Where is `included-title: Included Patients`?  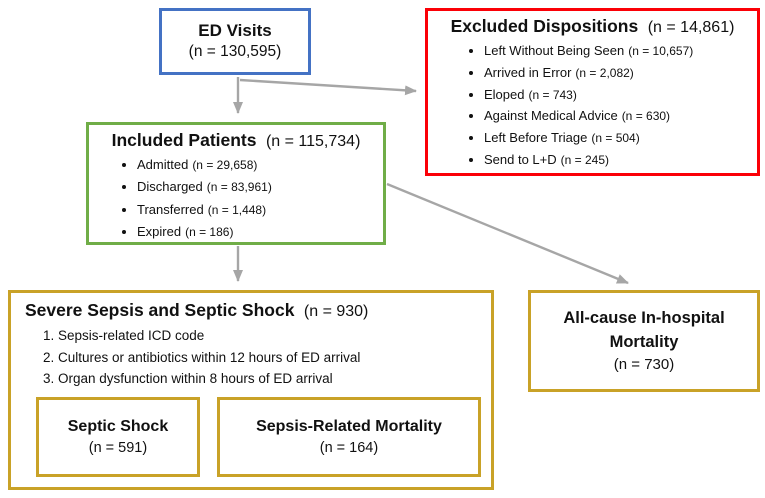 included-title: Included Patients is located at coordinates (184, 140).